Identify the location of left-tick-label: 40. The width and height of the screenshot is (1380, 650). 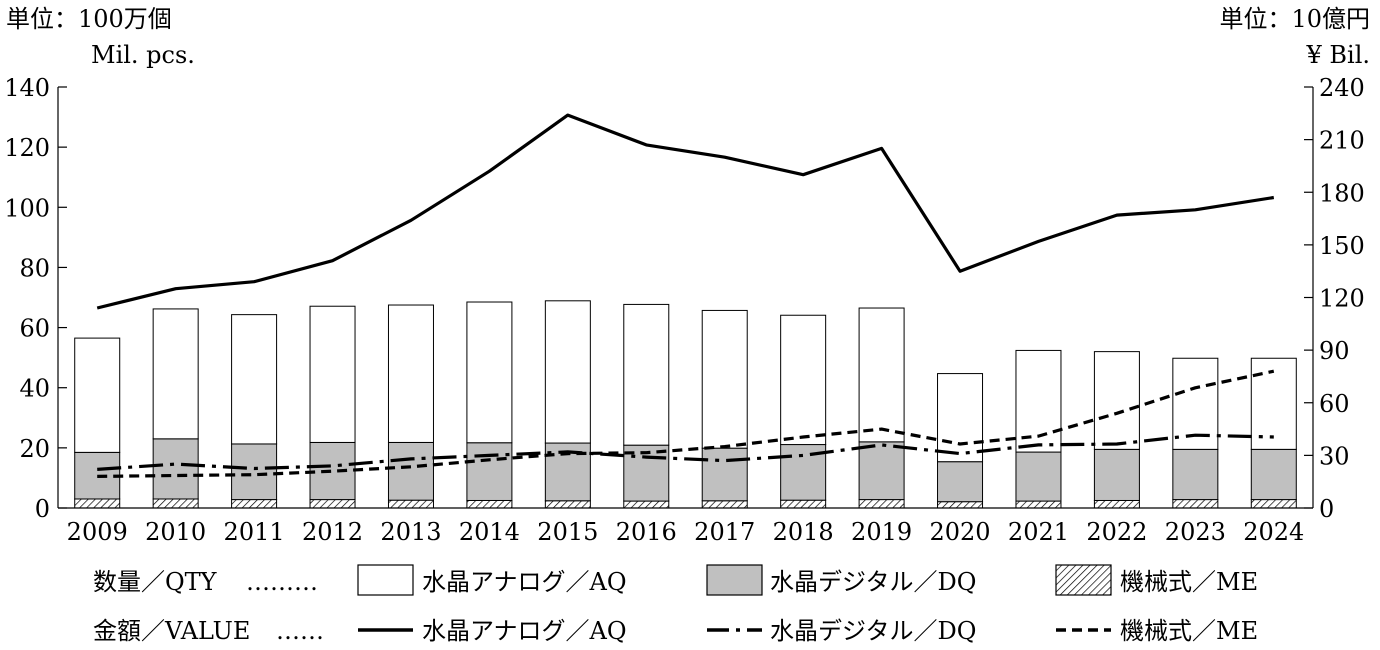
(34, 389).